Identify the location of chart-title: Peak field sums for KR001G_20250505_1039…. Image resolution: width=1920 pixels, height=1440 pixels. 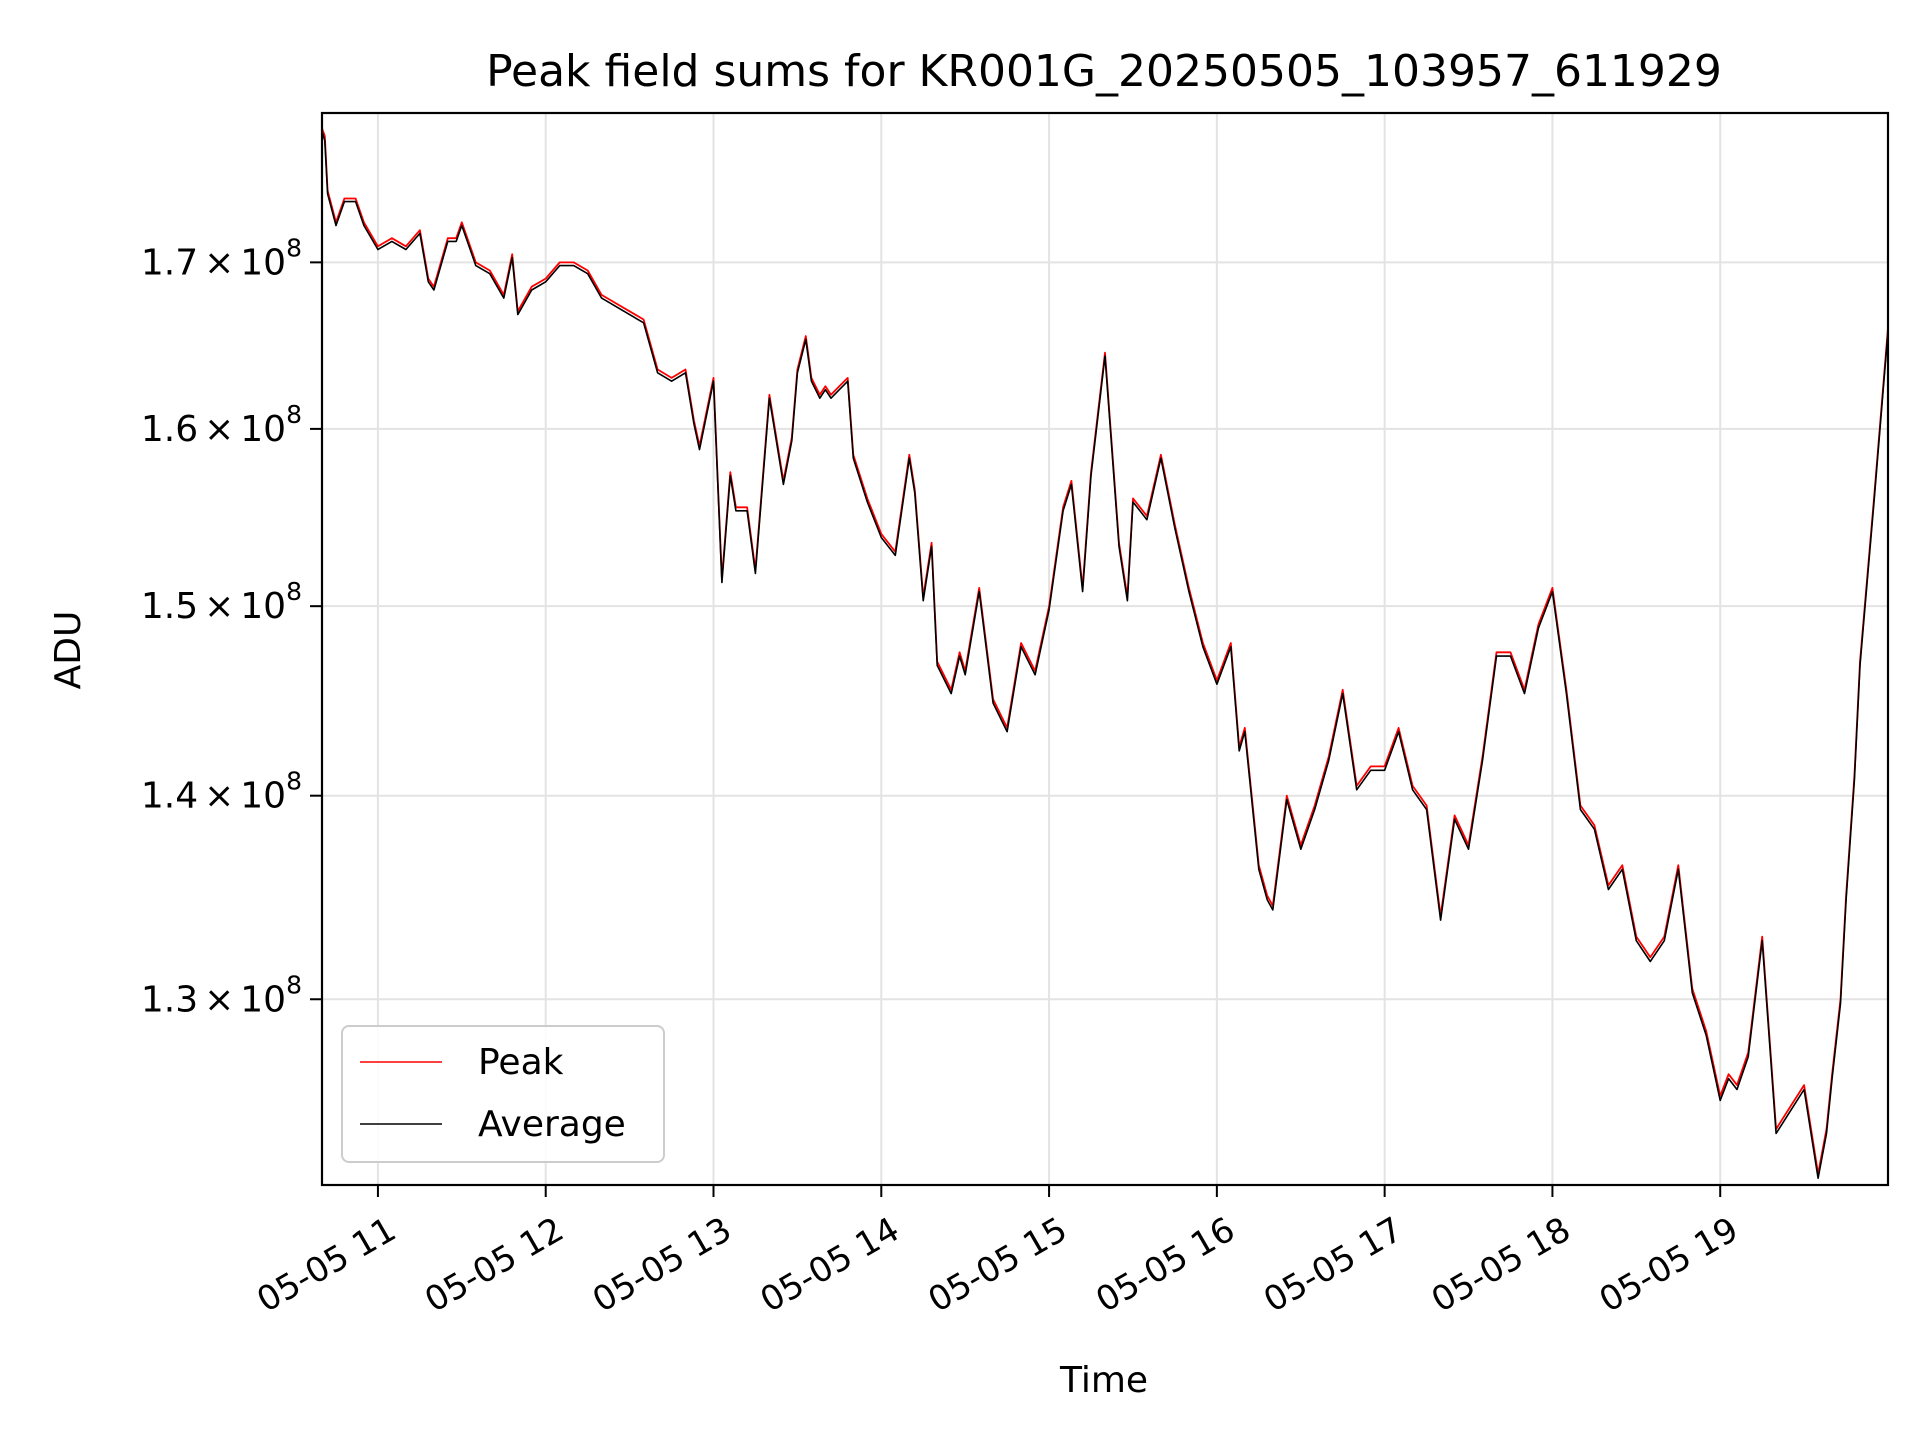
(1104, 71).